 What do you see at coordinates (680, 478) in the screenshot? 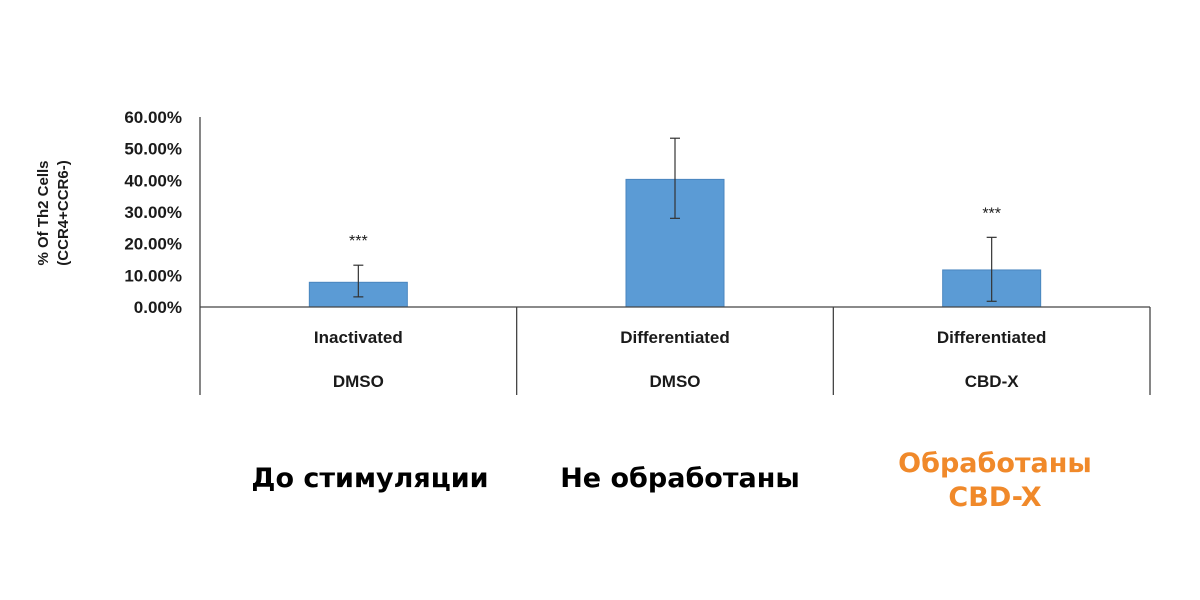
I see `caption-untreated: Не обработаны` at bounding box center [680, 478].